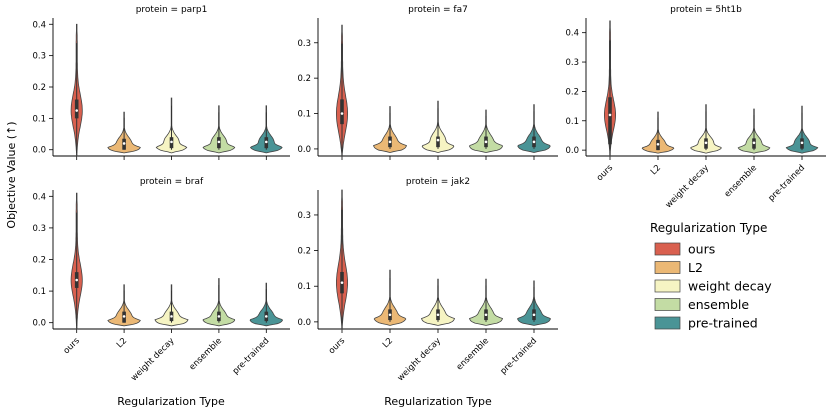 This screenshot has height=414, width=831. I want to click on panel-title: protein = jak2, so click(438, 182).